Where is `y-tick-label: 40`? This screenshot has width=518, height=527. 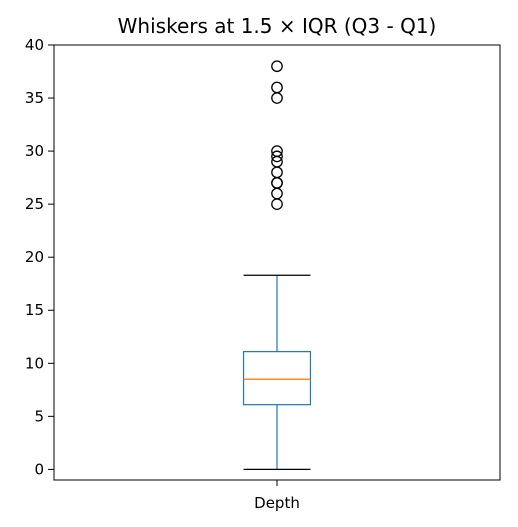
y-tick-label: 40 is located at coordinates (34, 45).